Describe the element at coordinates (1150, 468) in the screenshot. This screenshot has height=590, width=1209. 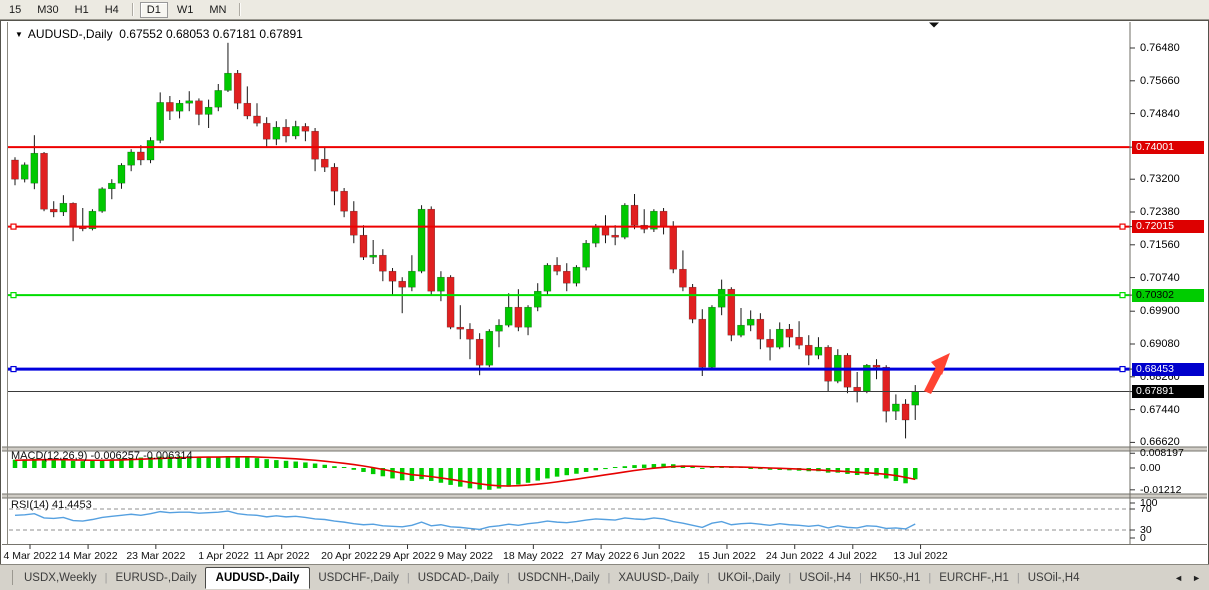
I see `indicator-scale-label: 0.00` at that location.